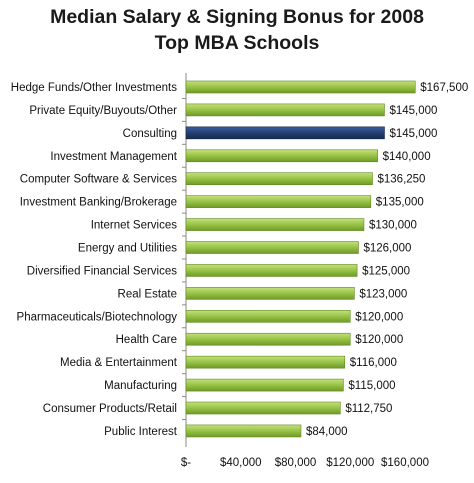  I want to click on category-label: Consulting, so click(150, 134).